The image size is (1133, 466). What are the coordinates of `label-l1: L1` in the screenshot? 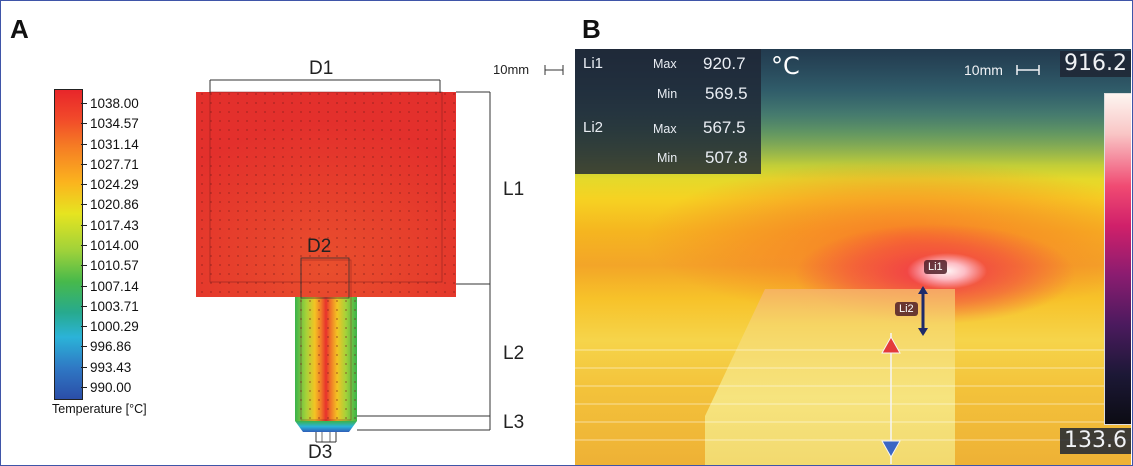 It's located at (514, 189).